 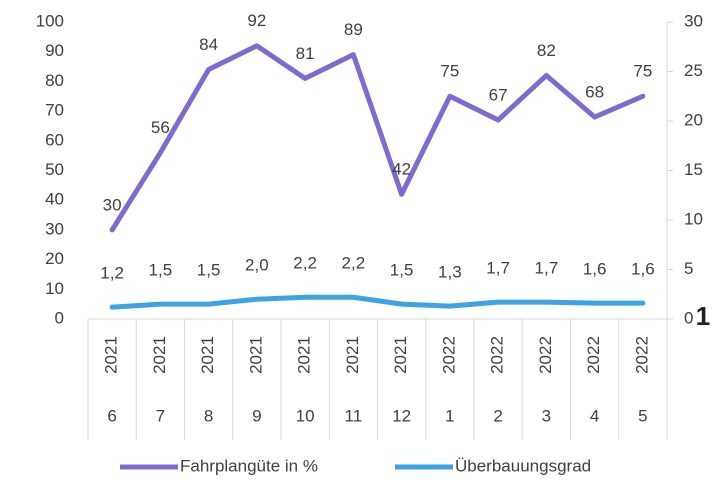 What do you see at coordinates (54, 288) in the screenshot?
I see `y-tick-label: 10` at bounding box center [54, 288].